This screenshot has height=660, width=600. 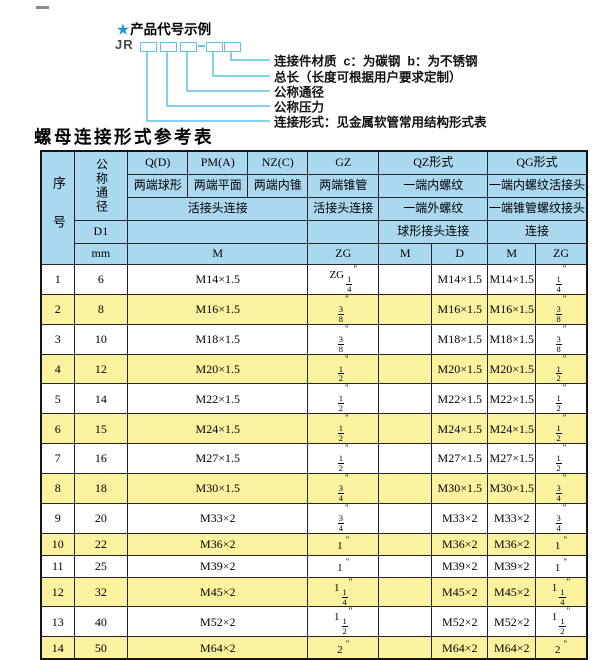 What do you see at coordinates (101, 458) in the screenshot?
I see `dn-cell: 16` at bounding box center [101, 458].